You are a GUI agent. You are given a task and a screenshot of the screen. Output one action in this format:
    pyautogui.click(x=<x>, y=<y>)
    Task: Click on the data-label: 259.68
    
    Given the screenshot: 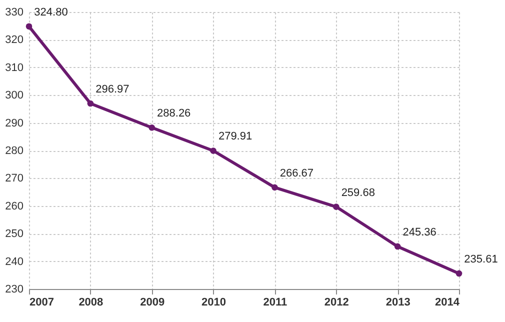 What is the action you would take?
    pyautogui.click(x=358, y=192)
    